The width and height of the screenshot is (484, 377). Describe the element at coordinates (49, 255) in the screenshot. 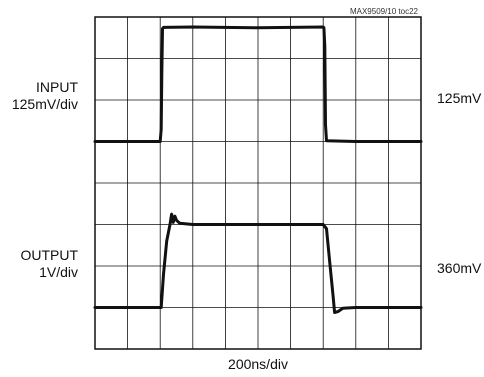

I see `output-channel-label: OUTPUT` at that location.